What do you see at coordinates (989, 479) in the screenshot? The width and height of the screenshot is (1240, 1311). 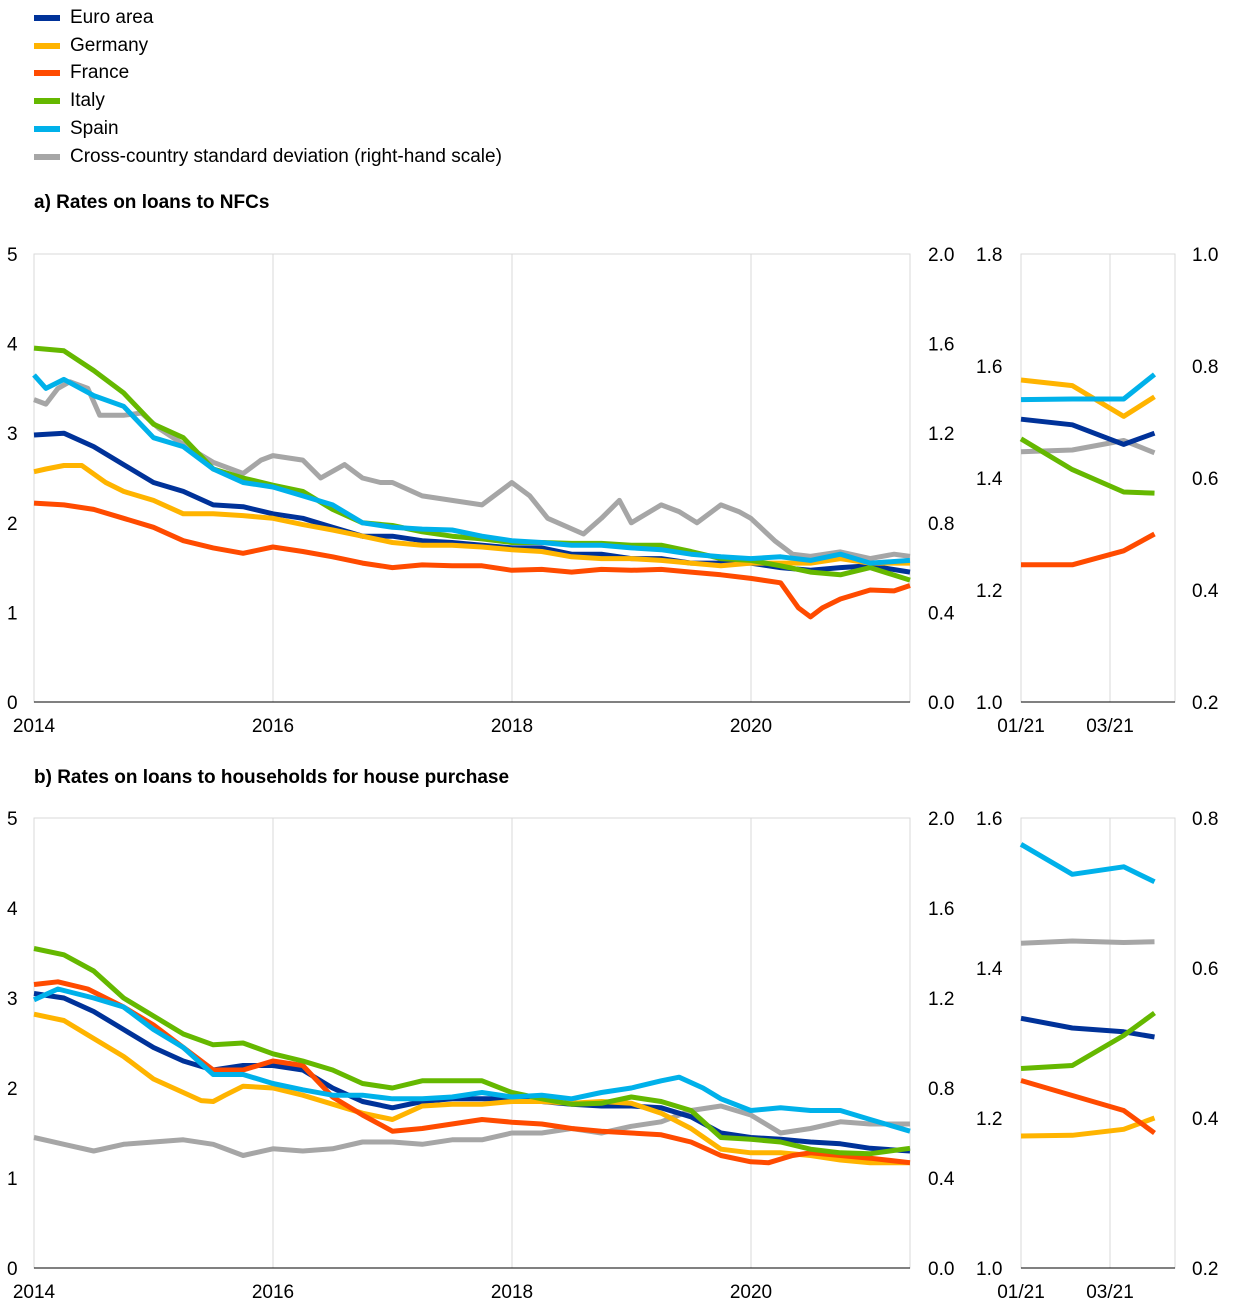 I see `panel-0-zoom-left-tick-label: 1.4` at bounding box center [989, 479].